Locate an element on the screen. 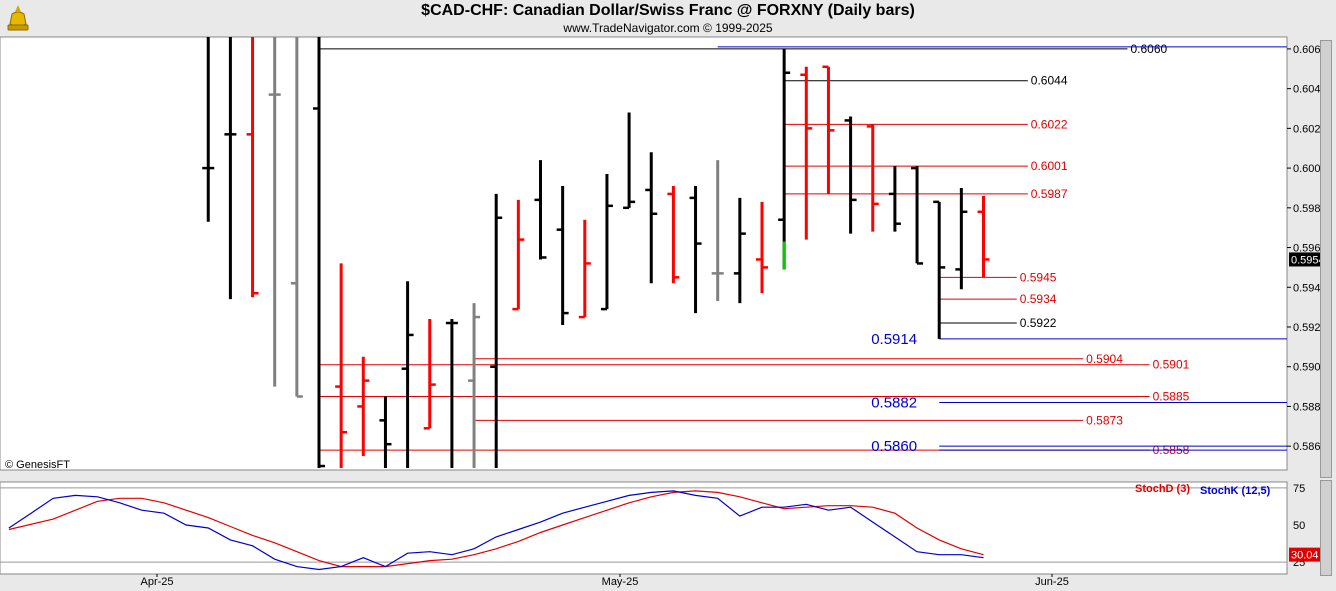 The width and height of the screenshot is (1336, 591). level-label: 0.5885 is located at coordinates (1171, 397).